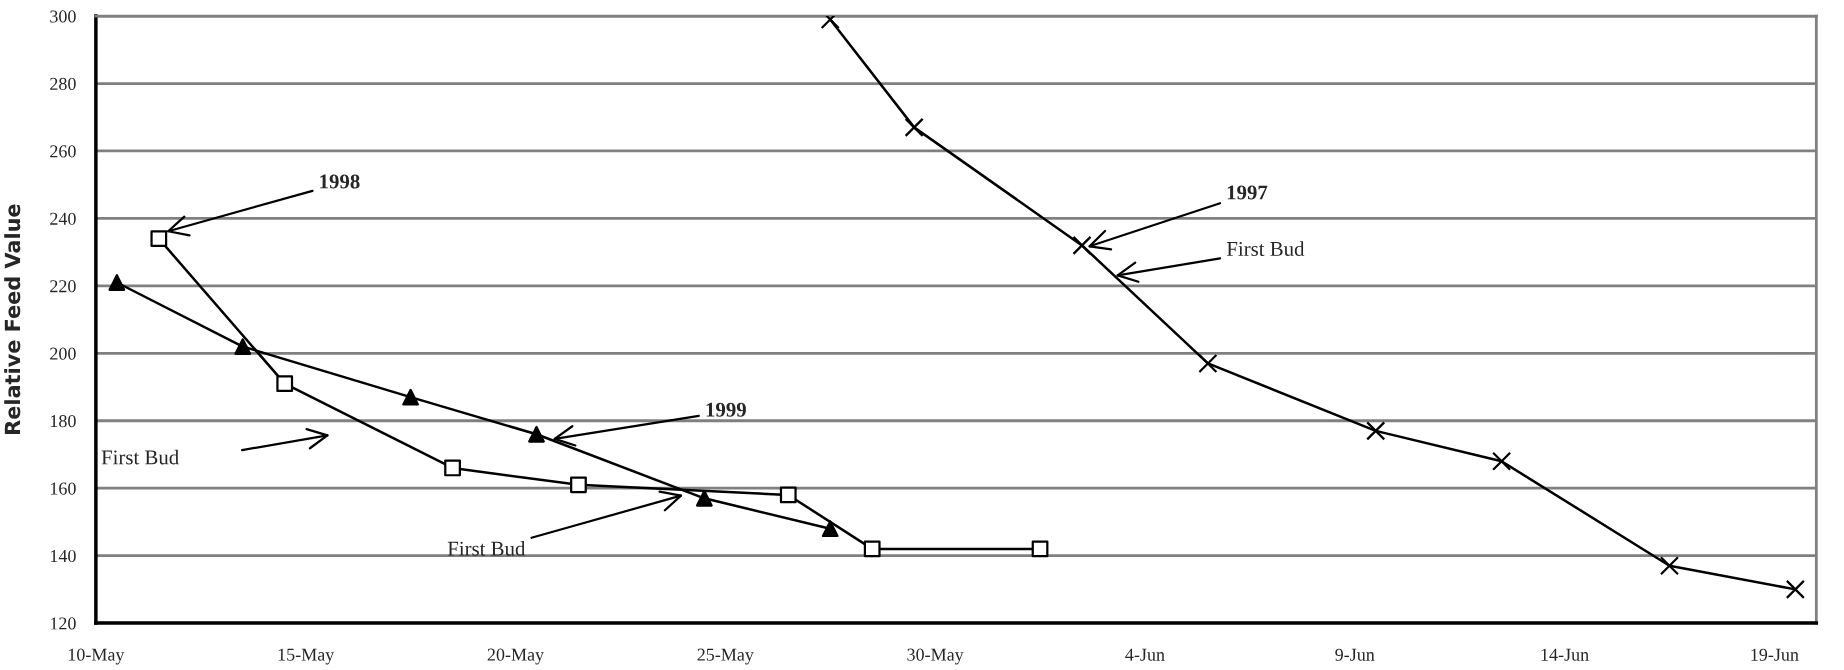  I want to click on y-tick-label: 300, so click(63, 16).